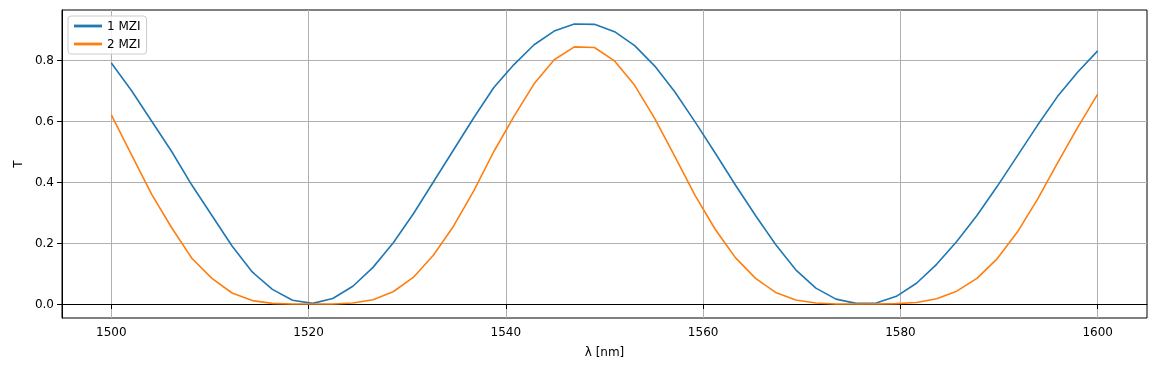  What do you see at coordinates (1097, 332) in the screenshot?
I see `x-tick-label: 1600` at bounding box center [1097, 332].